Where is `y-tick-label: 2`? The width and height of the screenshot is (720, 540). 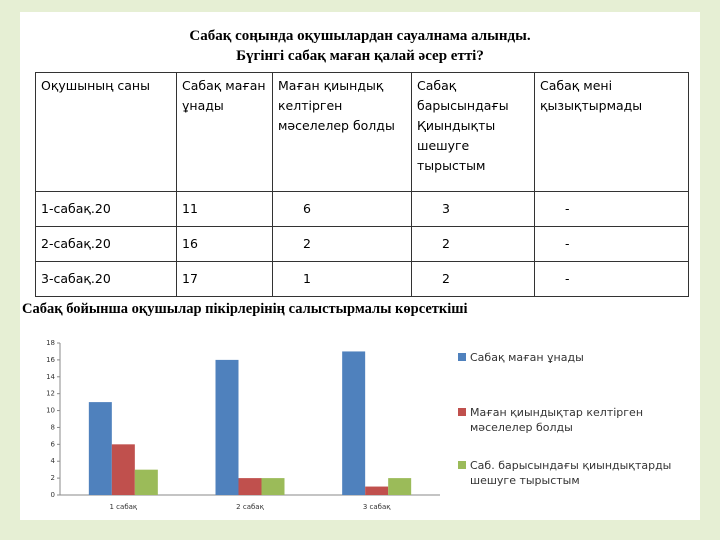
y-tick-label: 2 is located at coordinates (53, 478).